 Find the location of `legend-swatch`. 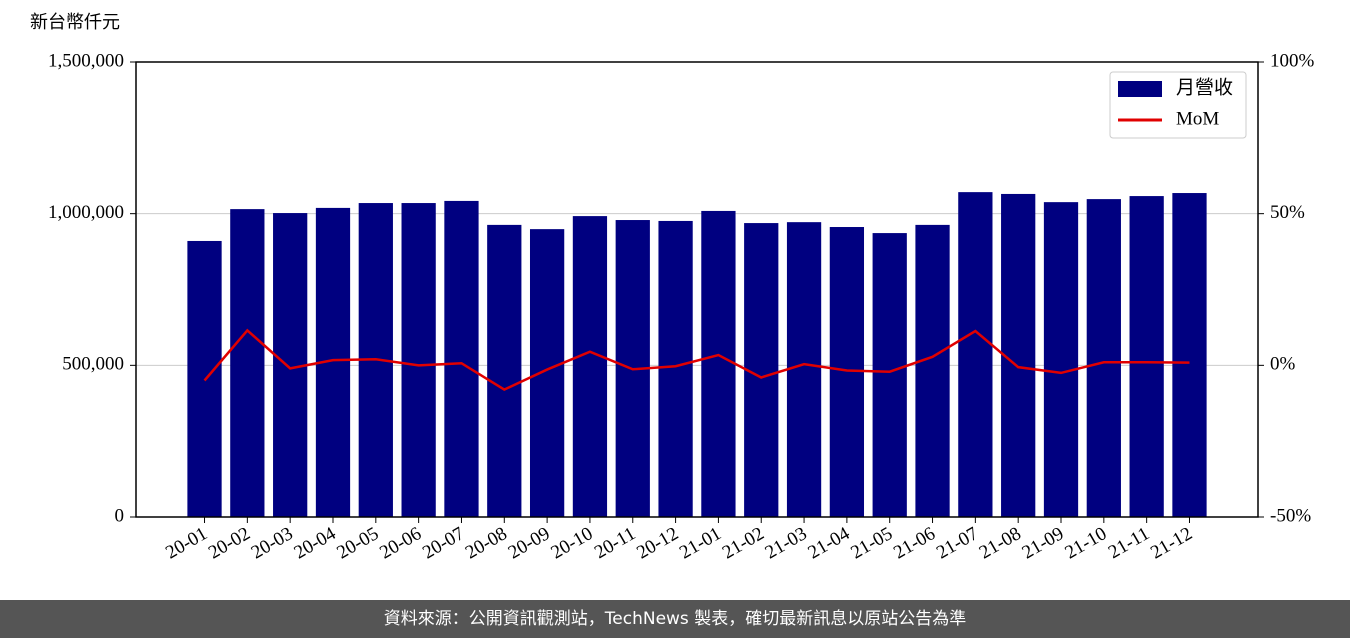

legend-swatch is located at coordinates (1140, 89).